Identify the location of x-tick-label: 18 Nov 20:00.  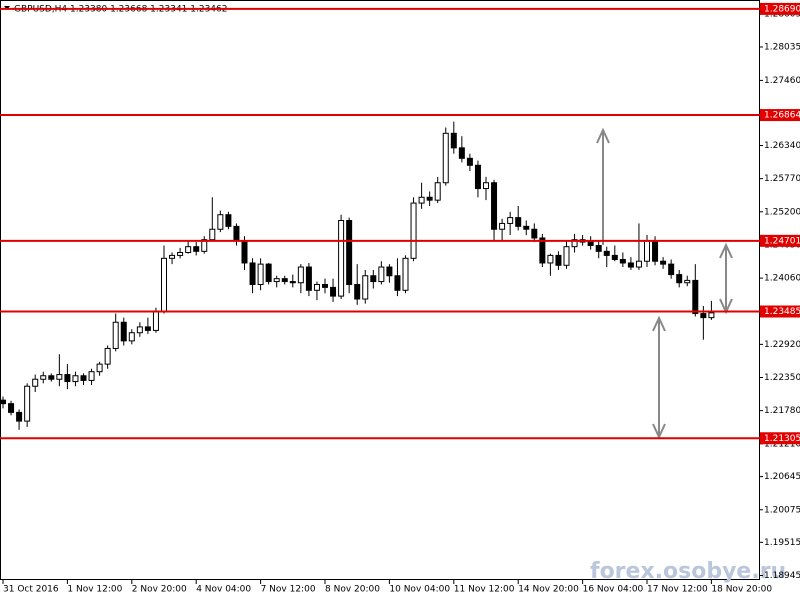
(741, 590).